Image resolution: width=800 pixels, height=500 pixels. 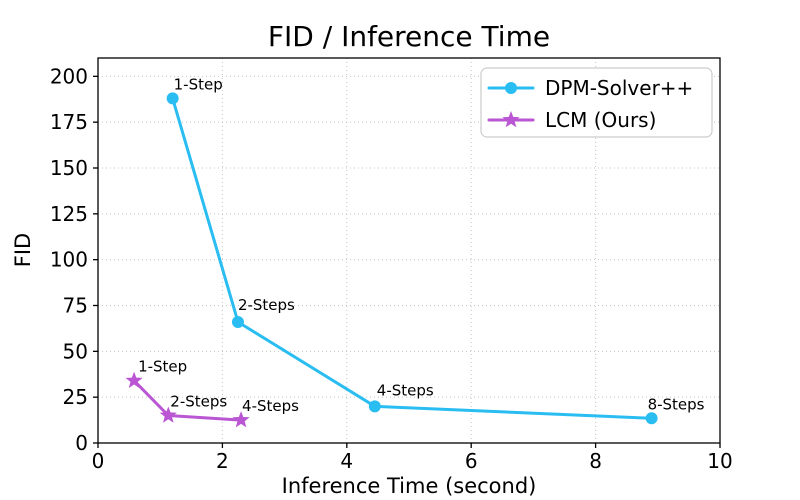 I want to click on y-axis-label: FID, so click(x=23, y=250).